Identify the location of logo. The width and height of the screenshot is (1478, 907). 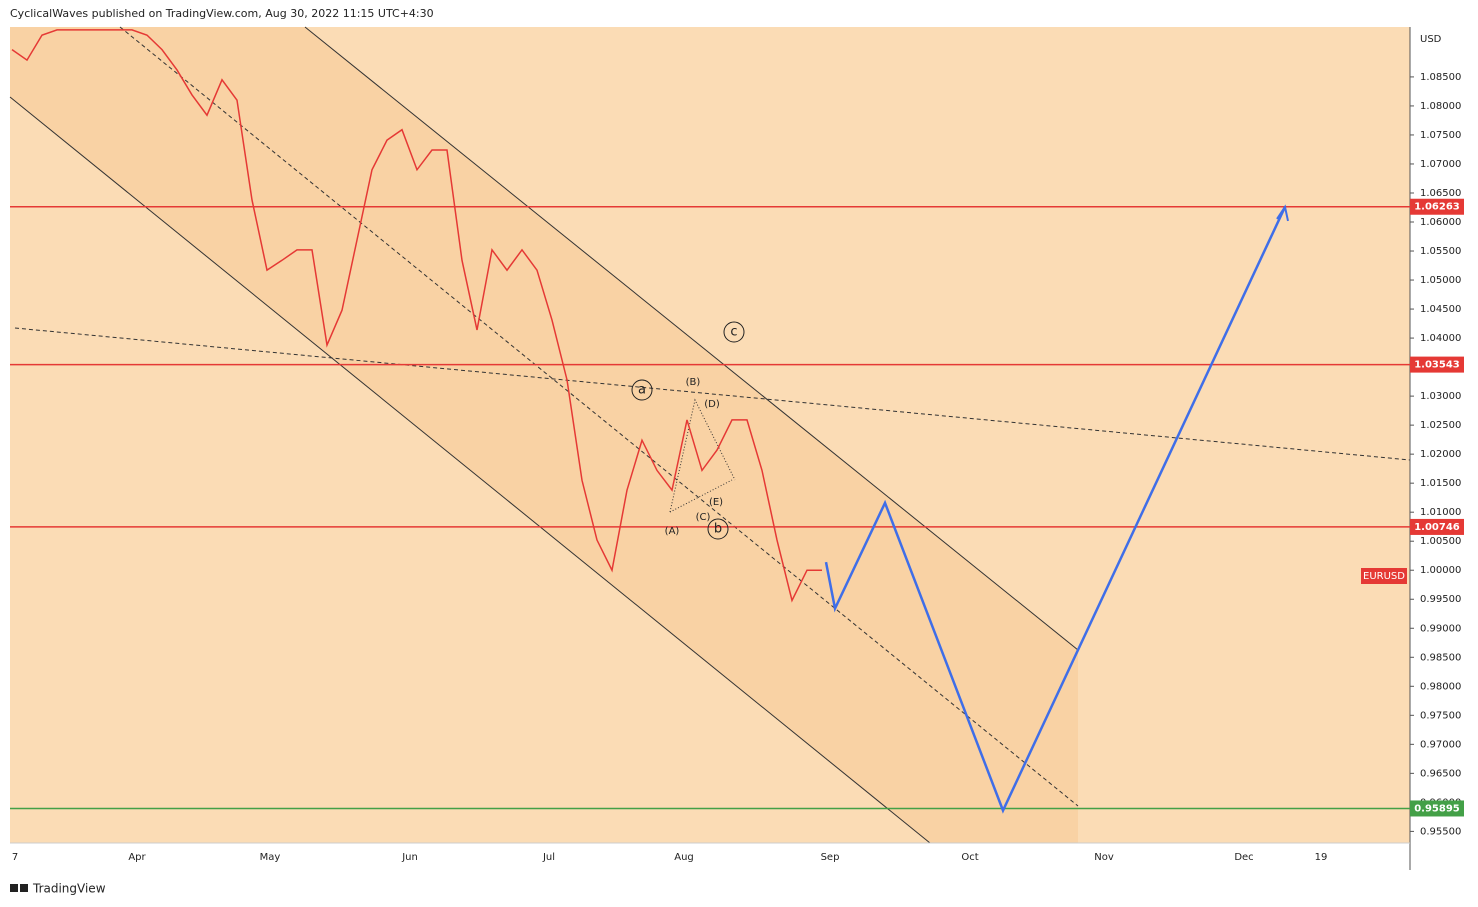
(19, 888).